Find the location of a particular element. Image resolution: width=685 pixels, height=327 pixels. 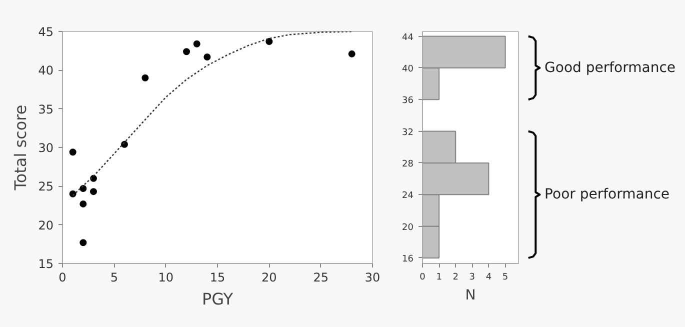

x-tick-label: 10 is located at coordinates (166, 277).